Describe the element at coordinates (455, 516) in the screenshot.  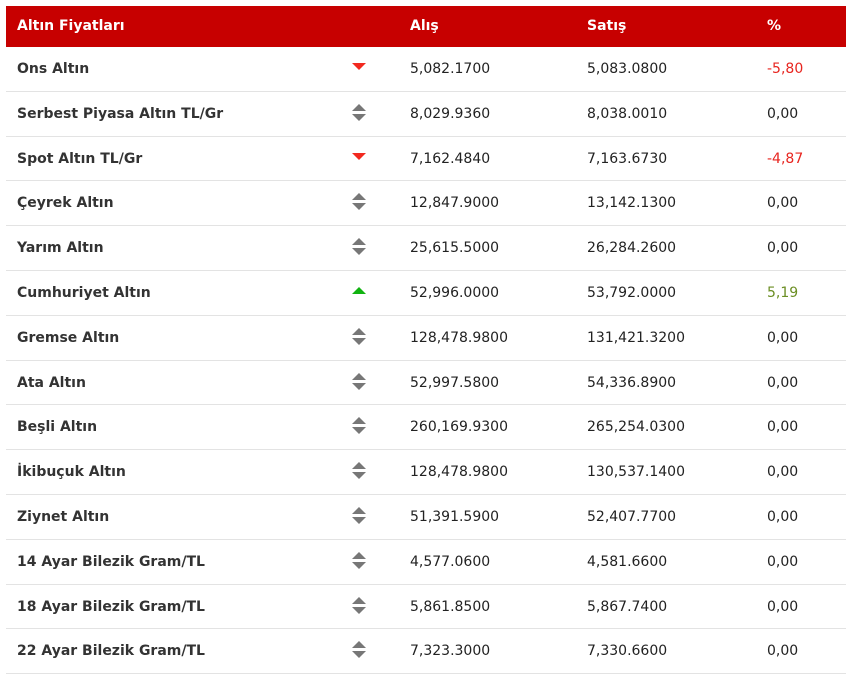
I see `row-buy: 51,391.5900` at that location.